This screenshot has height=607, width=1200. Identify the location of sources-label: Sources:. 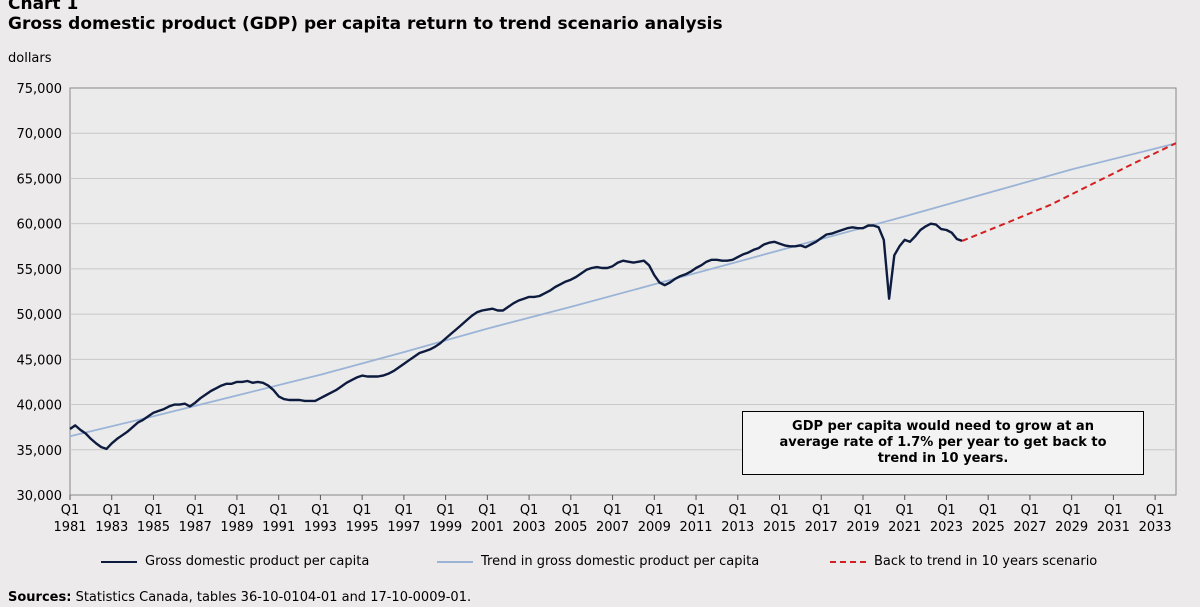
(40, 597).